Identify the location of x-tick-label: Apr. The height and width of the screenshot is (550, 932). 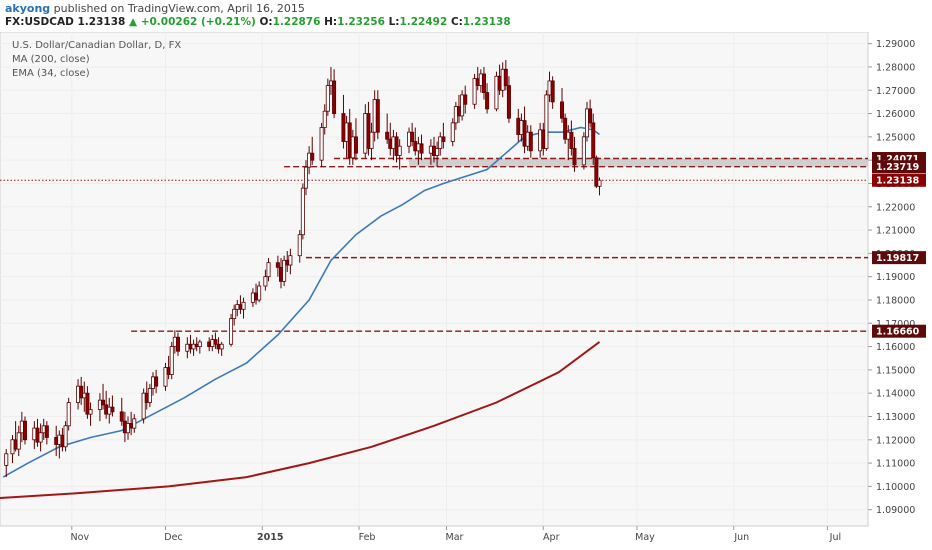
(551, 537).